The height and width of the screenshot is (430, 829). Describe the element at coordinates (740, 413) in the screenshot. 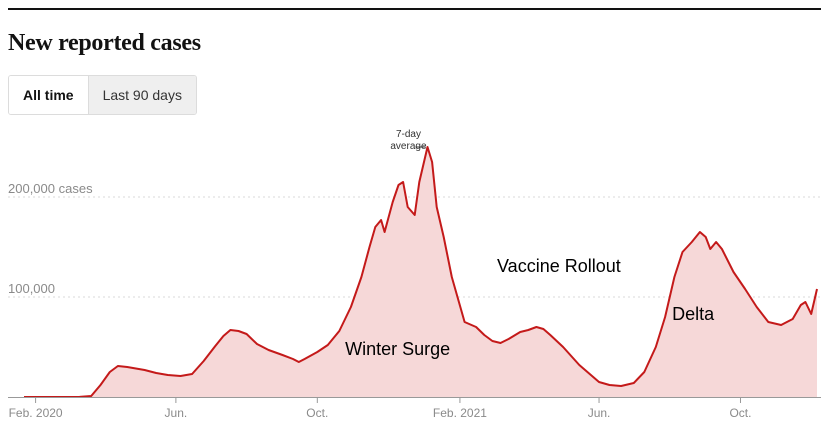

I see `x-tick-label-5: Oct.` at that location.